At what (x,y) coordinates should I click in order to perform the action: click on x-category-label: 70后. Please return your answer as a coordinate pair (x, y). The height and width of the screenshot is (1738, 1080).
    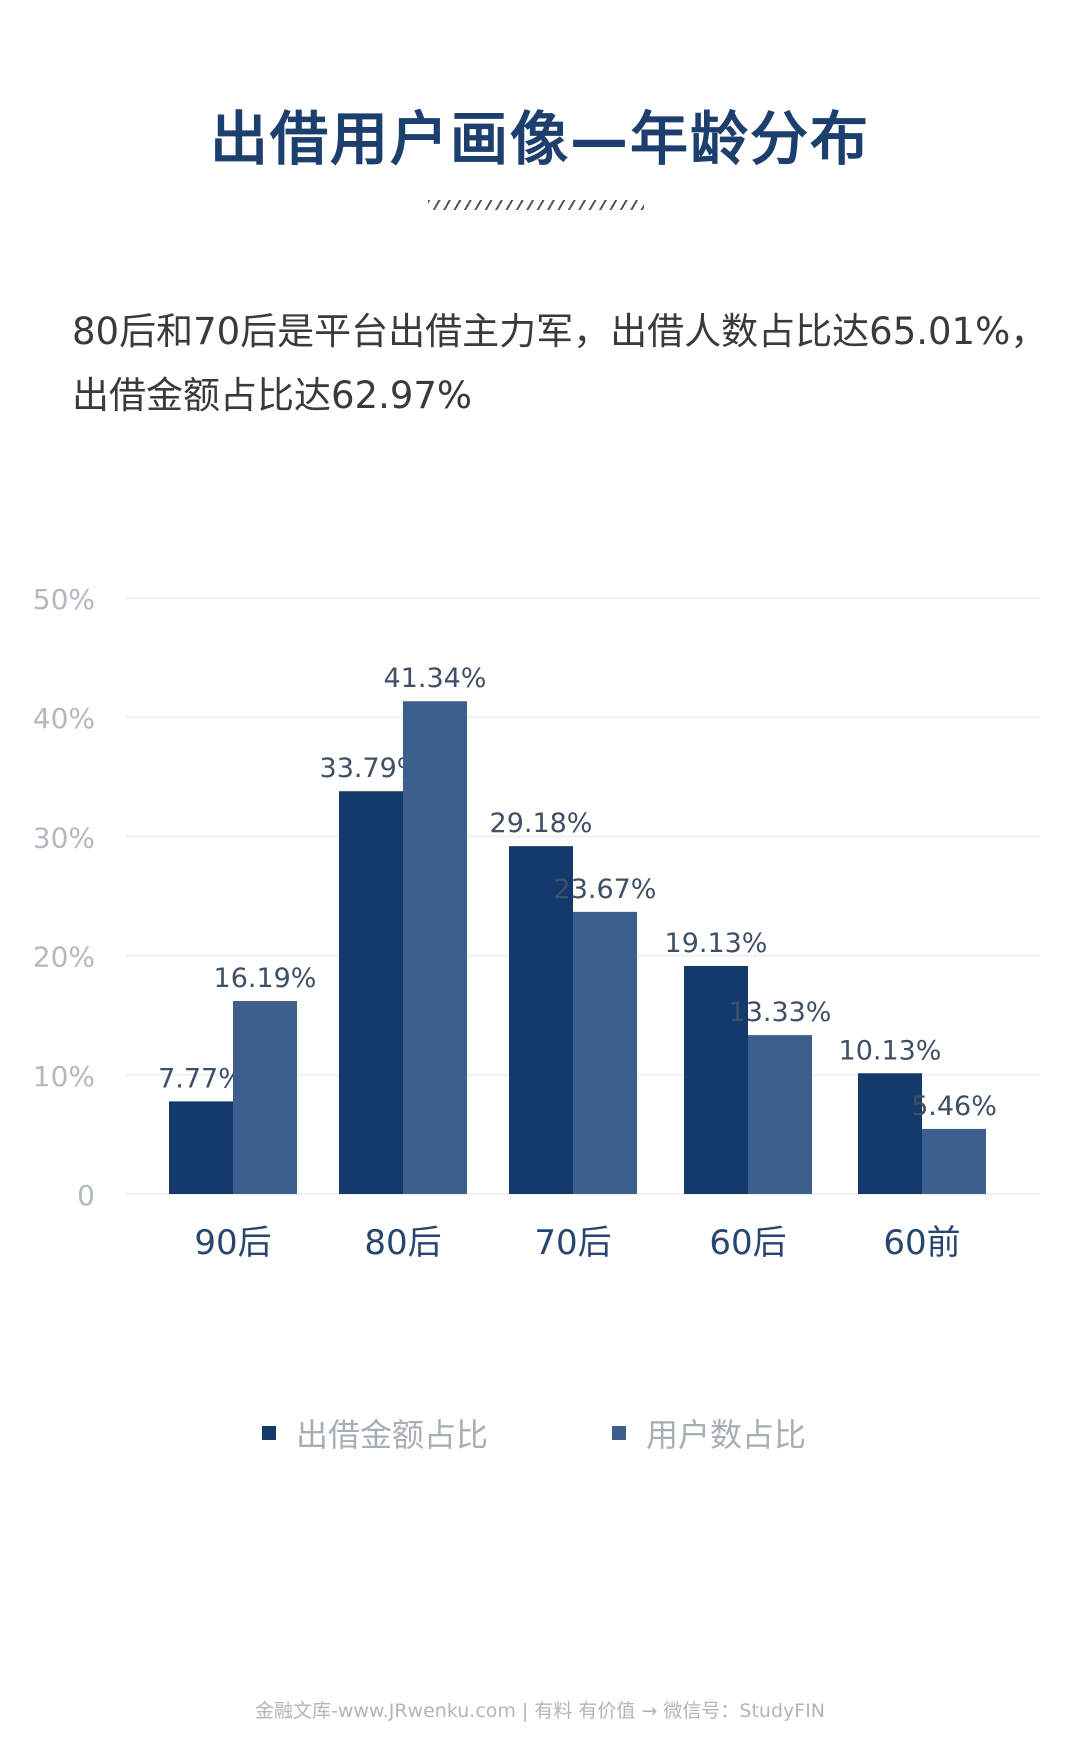
    Looking at the image, I should click on (572, 1243).